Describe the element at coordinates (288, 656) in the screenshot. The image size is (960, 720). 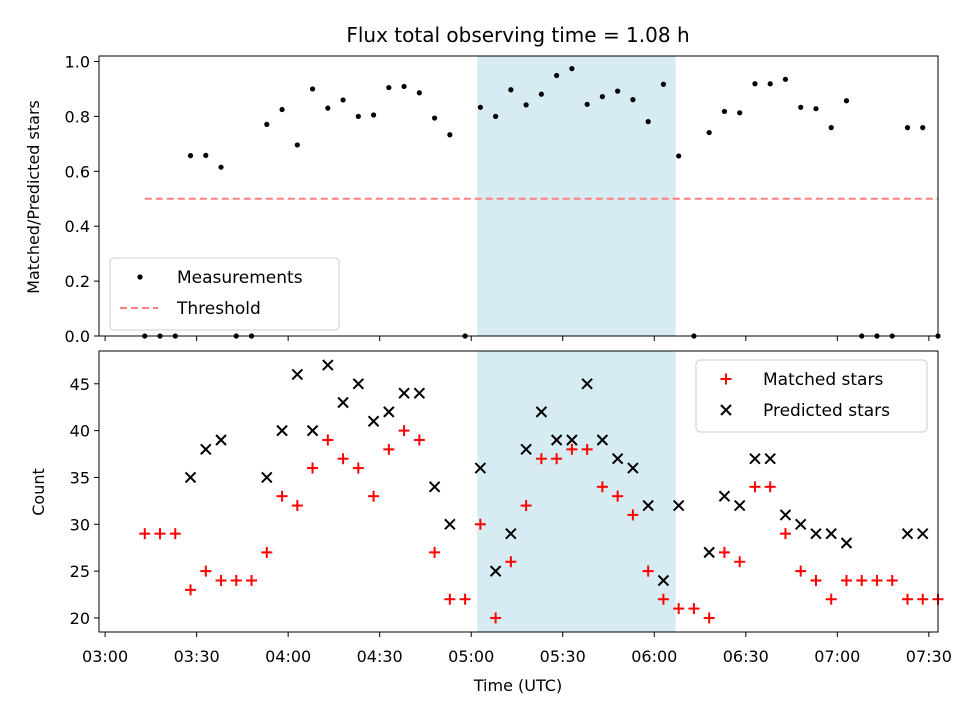
I see `x-tick-label: 04:00` at that location.